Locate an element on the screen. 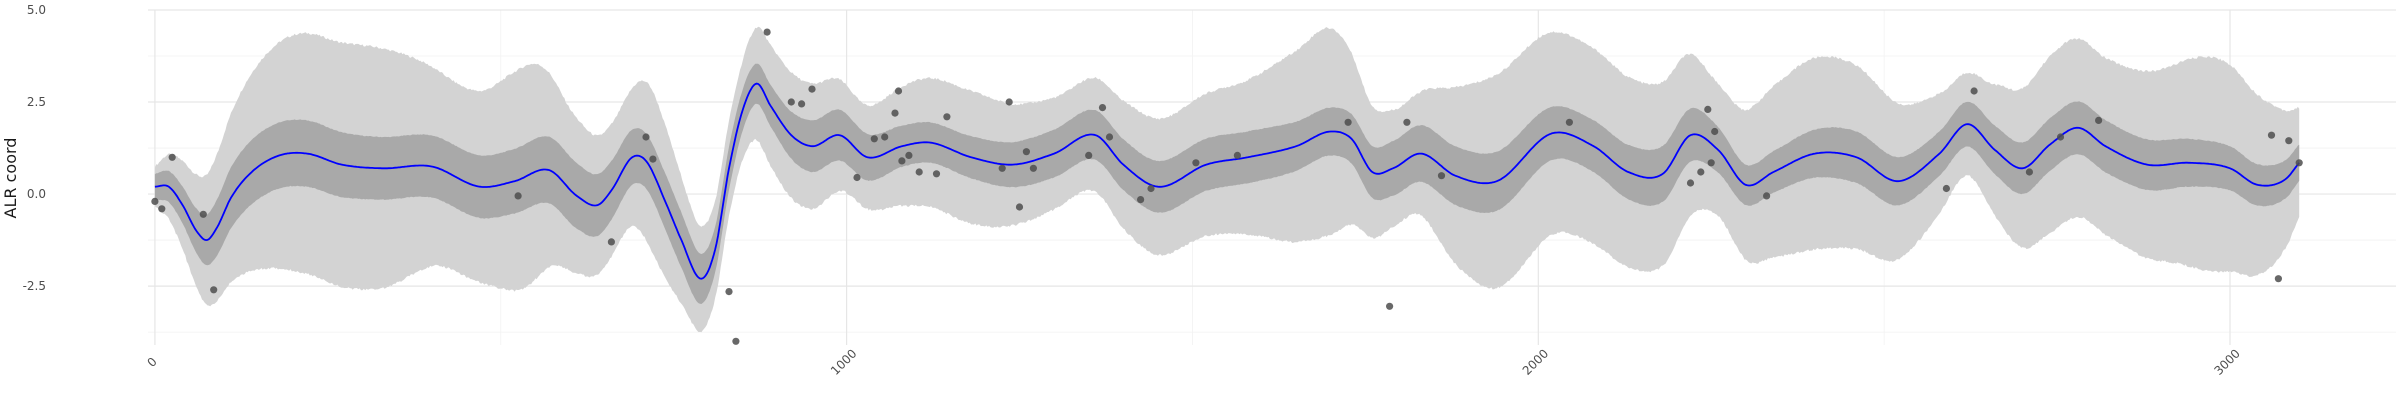  y-axis-ticks: -2.5 0.0 2.5 5.0 is located at coordinates (34, 148).